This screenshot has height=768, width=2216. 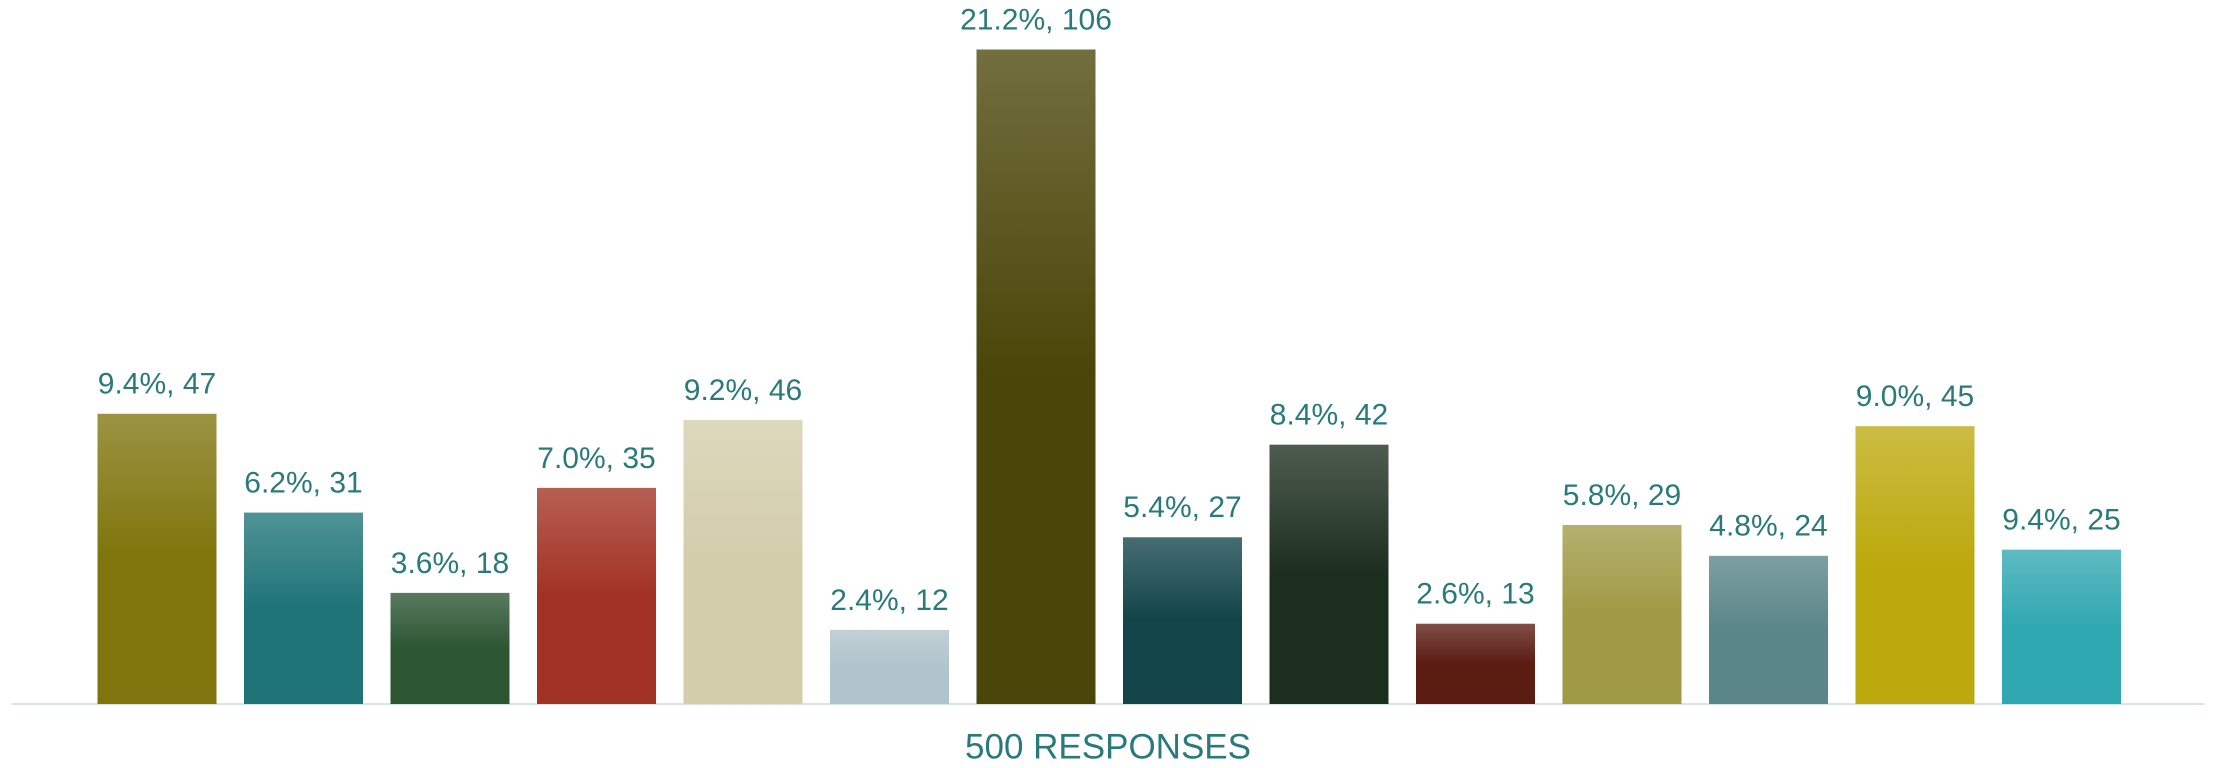 What do you see at coordinates (2061, 520) in the screenshot?
I see `value-label: 9.4%, 25` at bounding box center [2061, 520].